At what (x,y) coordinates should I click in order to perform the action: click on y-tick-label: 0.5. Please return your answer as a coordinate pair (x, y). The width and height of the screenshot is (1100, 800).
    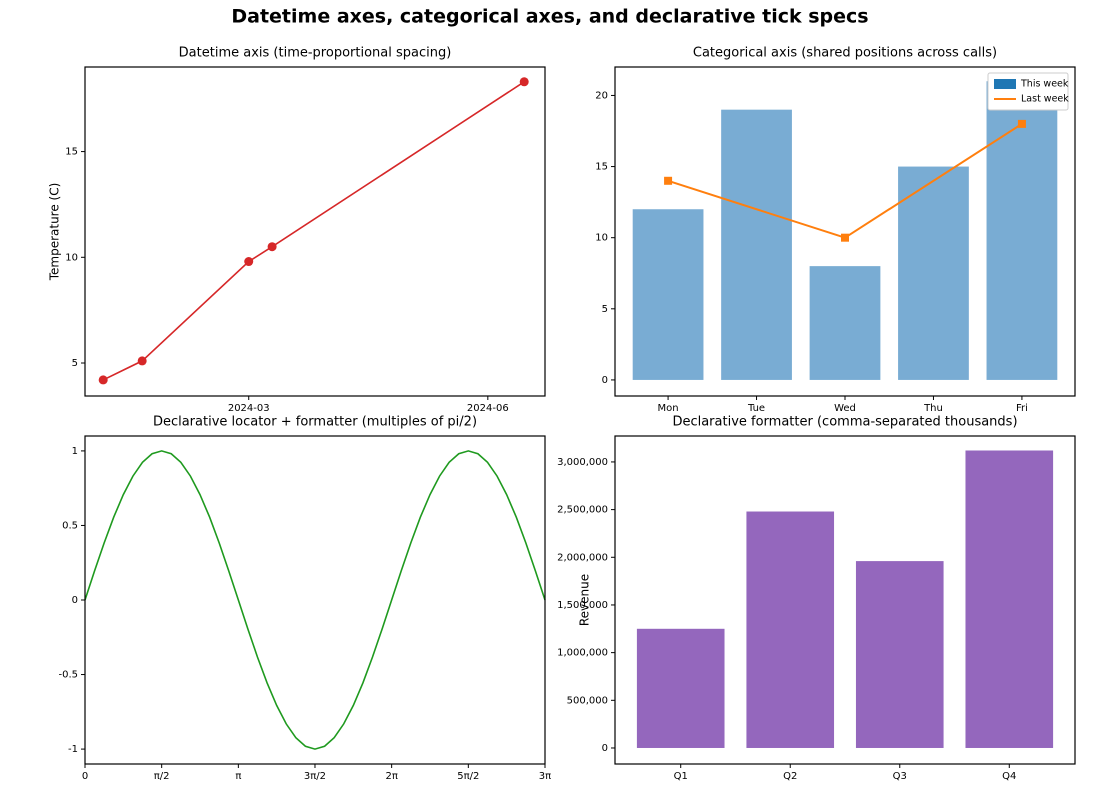
    Looking at the image, I should click on (70, 525).